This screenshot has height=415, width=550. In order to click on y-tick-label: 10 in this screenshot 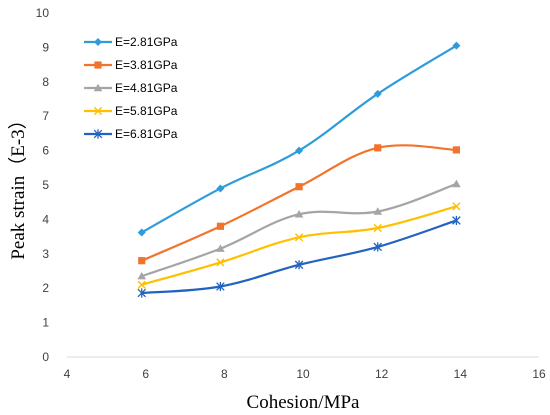, I will do `click(43, 13)`.